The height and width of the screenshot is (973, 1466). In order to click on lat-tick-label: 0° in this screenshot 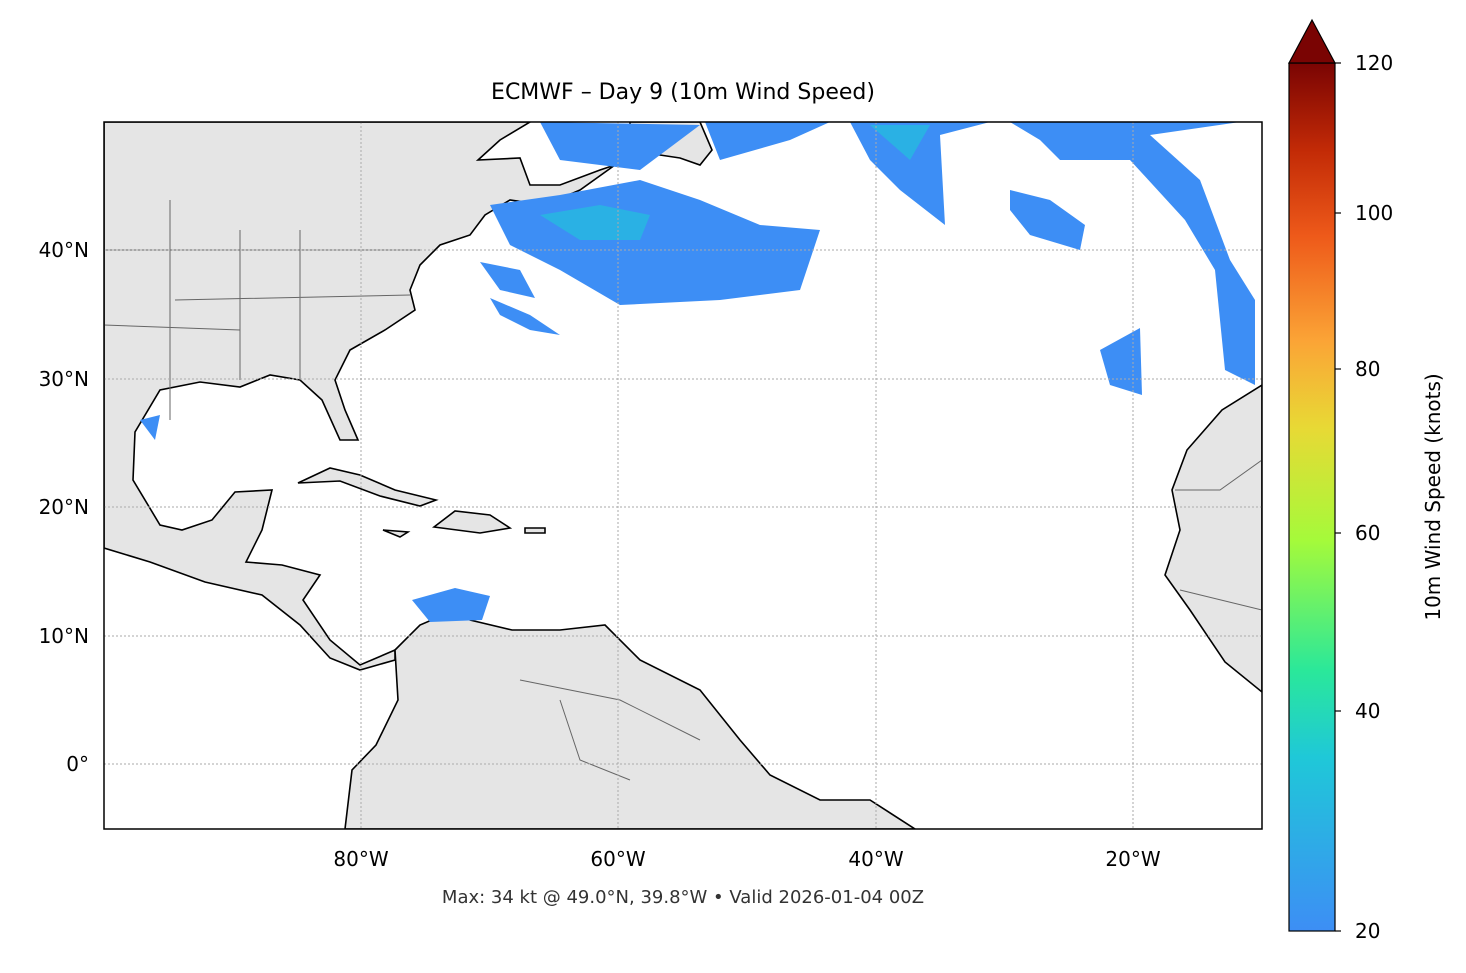, I will do `click(77, 764)`.